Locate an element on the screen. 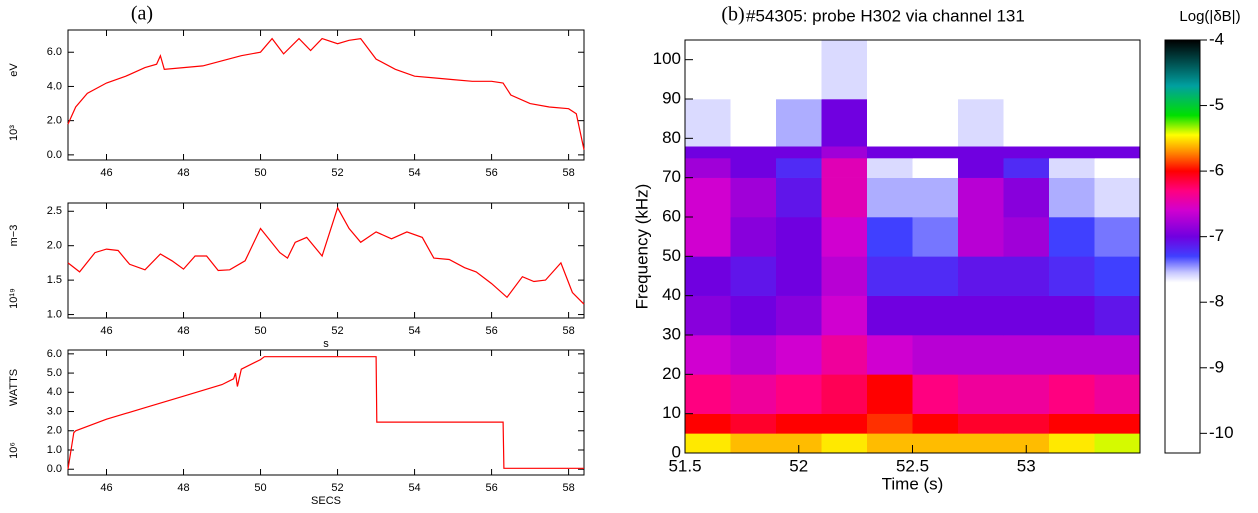  panel-label: (b) is located at coordinates (732, 15).